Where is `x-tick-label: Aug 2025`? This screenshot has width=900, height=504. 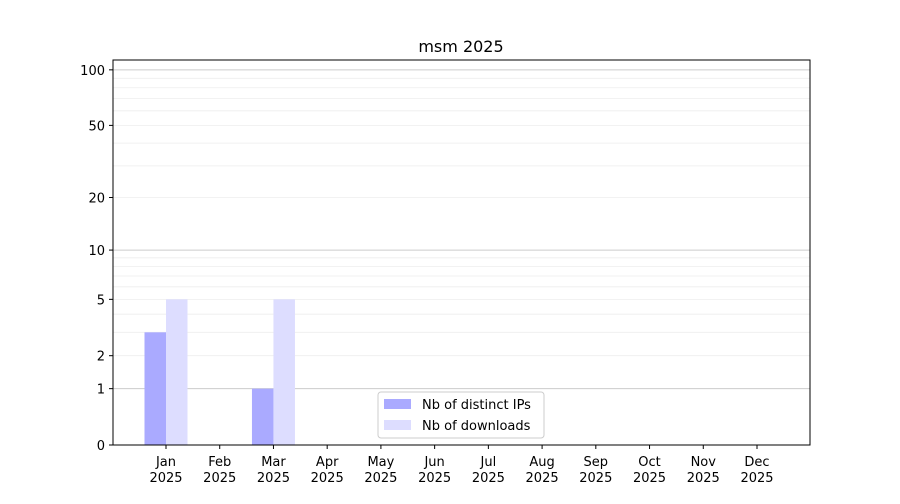
x-tick-label: Aug 2025 is located at coordinates (542, 470).